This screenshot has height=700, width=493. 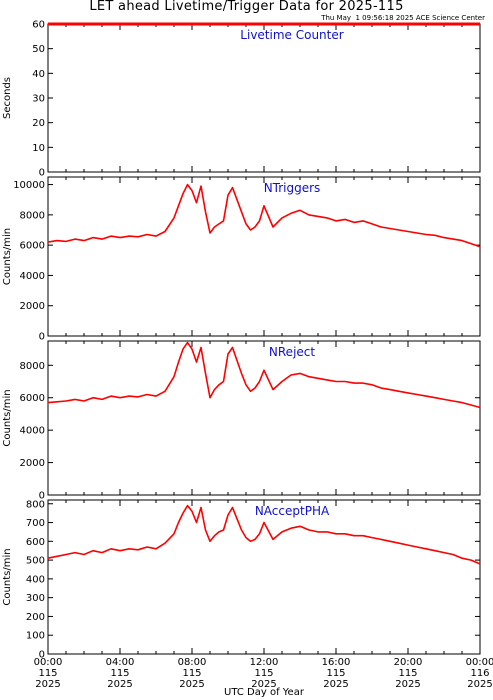 What do you see at coordinates (38, 99) in the screenshot?
I see `y-tick-label: 30` at bounding box center [38, 99].